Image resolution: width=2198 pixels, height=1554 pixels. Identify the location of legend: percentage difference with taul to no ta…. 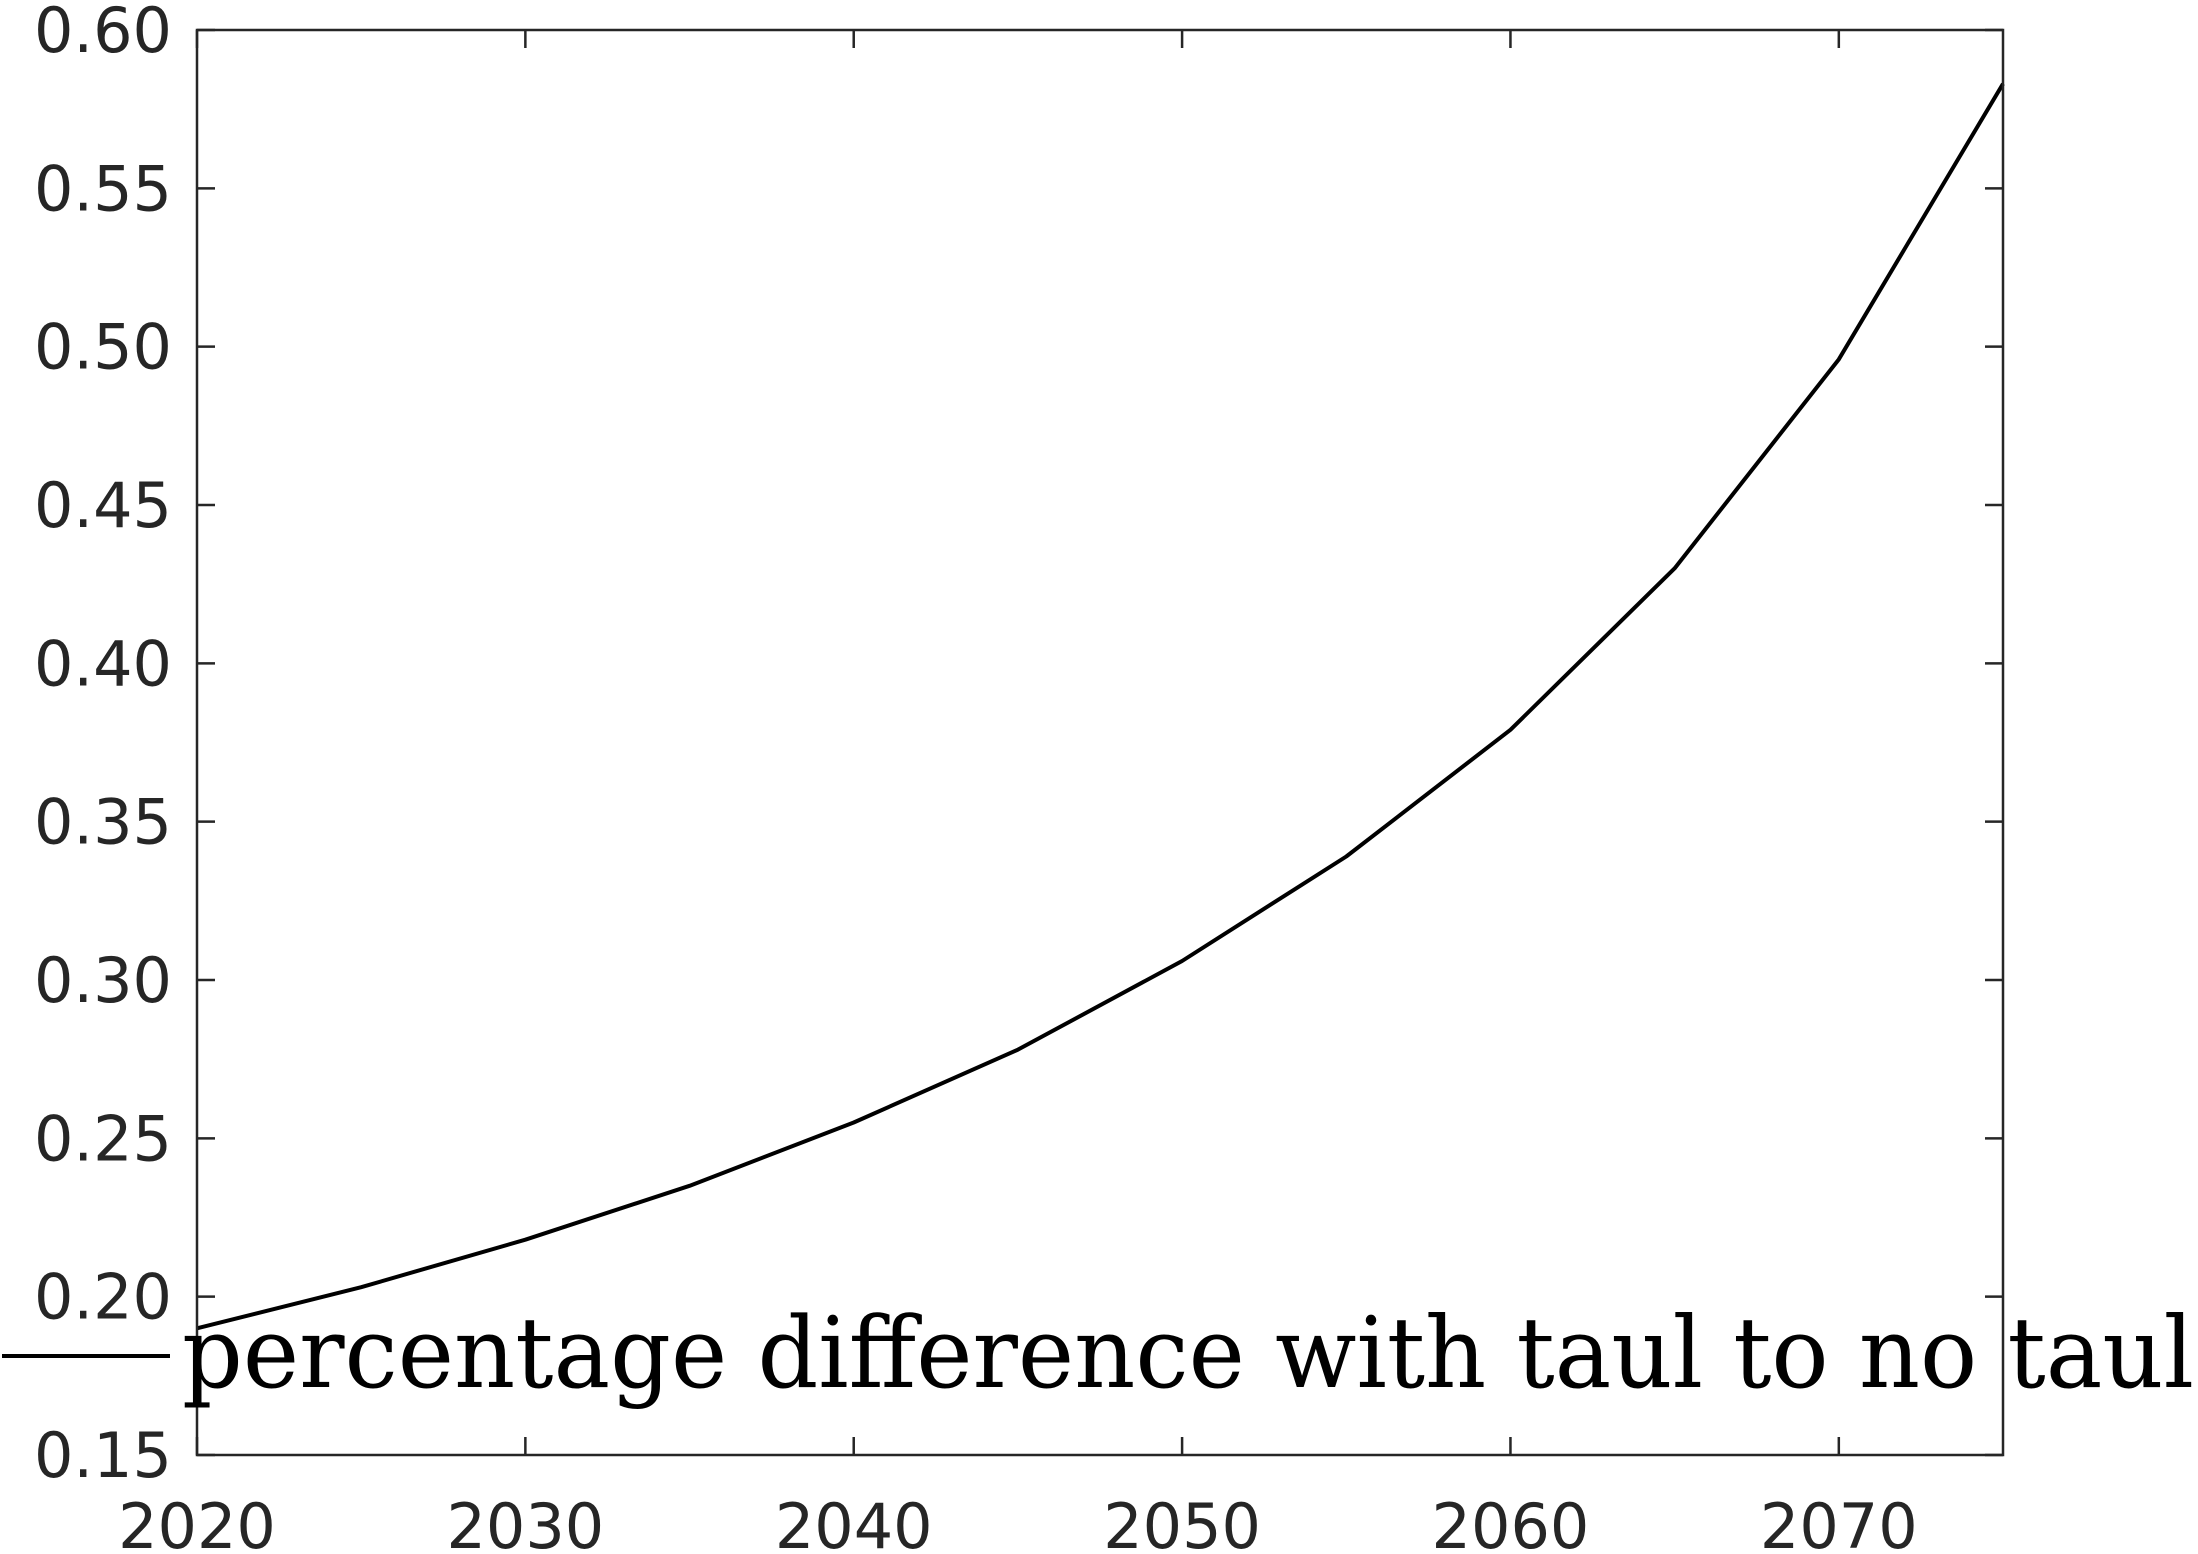
(1098, 1354).